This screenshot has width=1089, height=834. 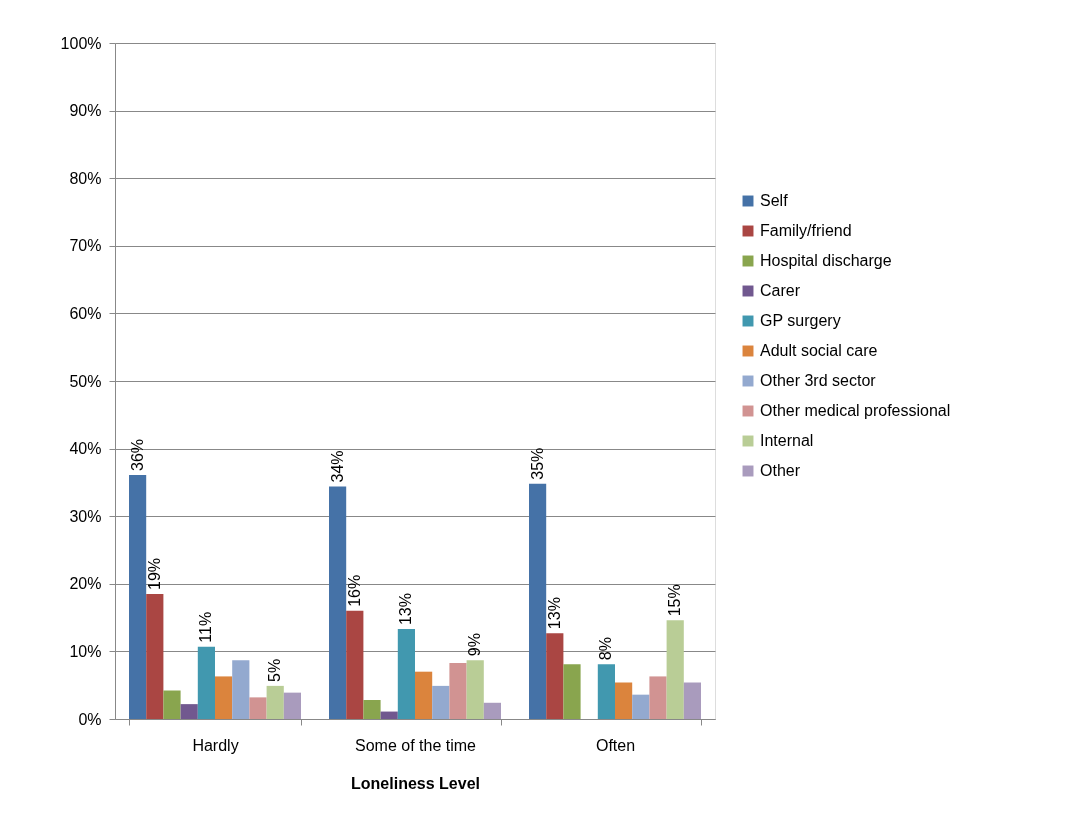 I want to click on y-tick-label: 0%, so click(x=90, y=719).